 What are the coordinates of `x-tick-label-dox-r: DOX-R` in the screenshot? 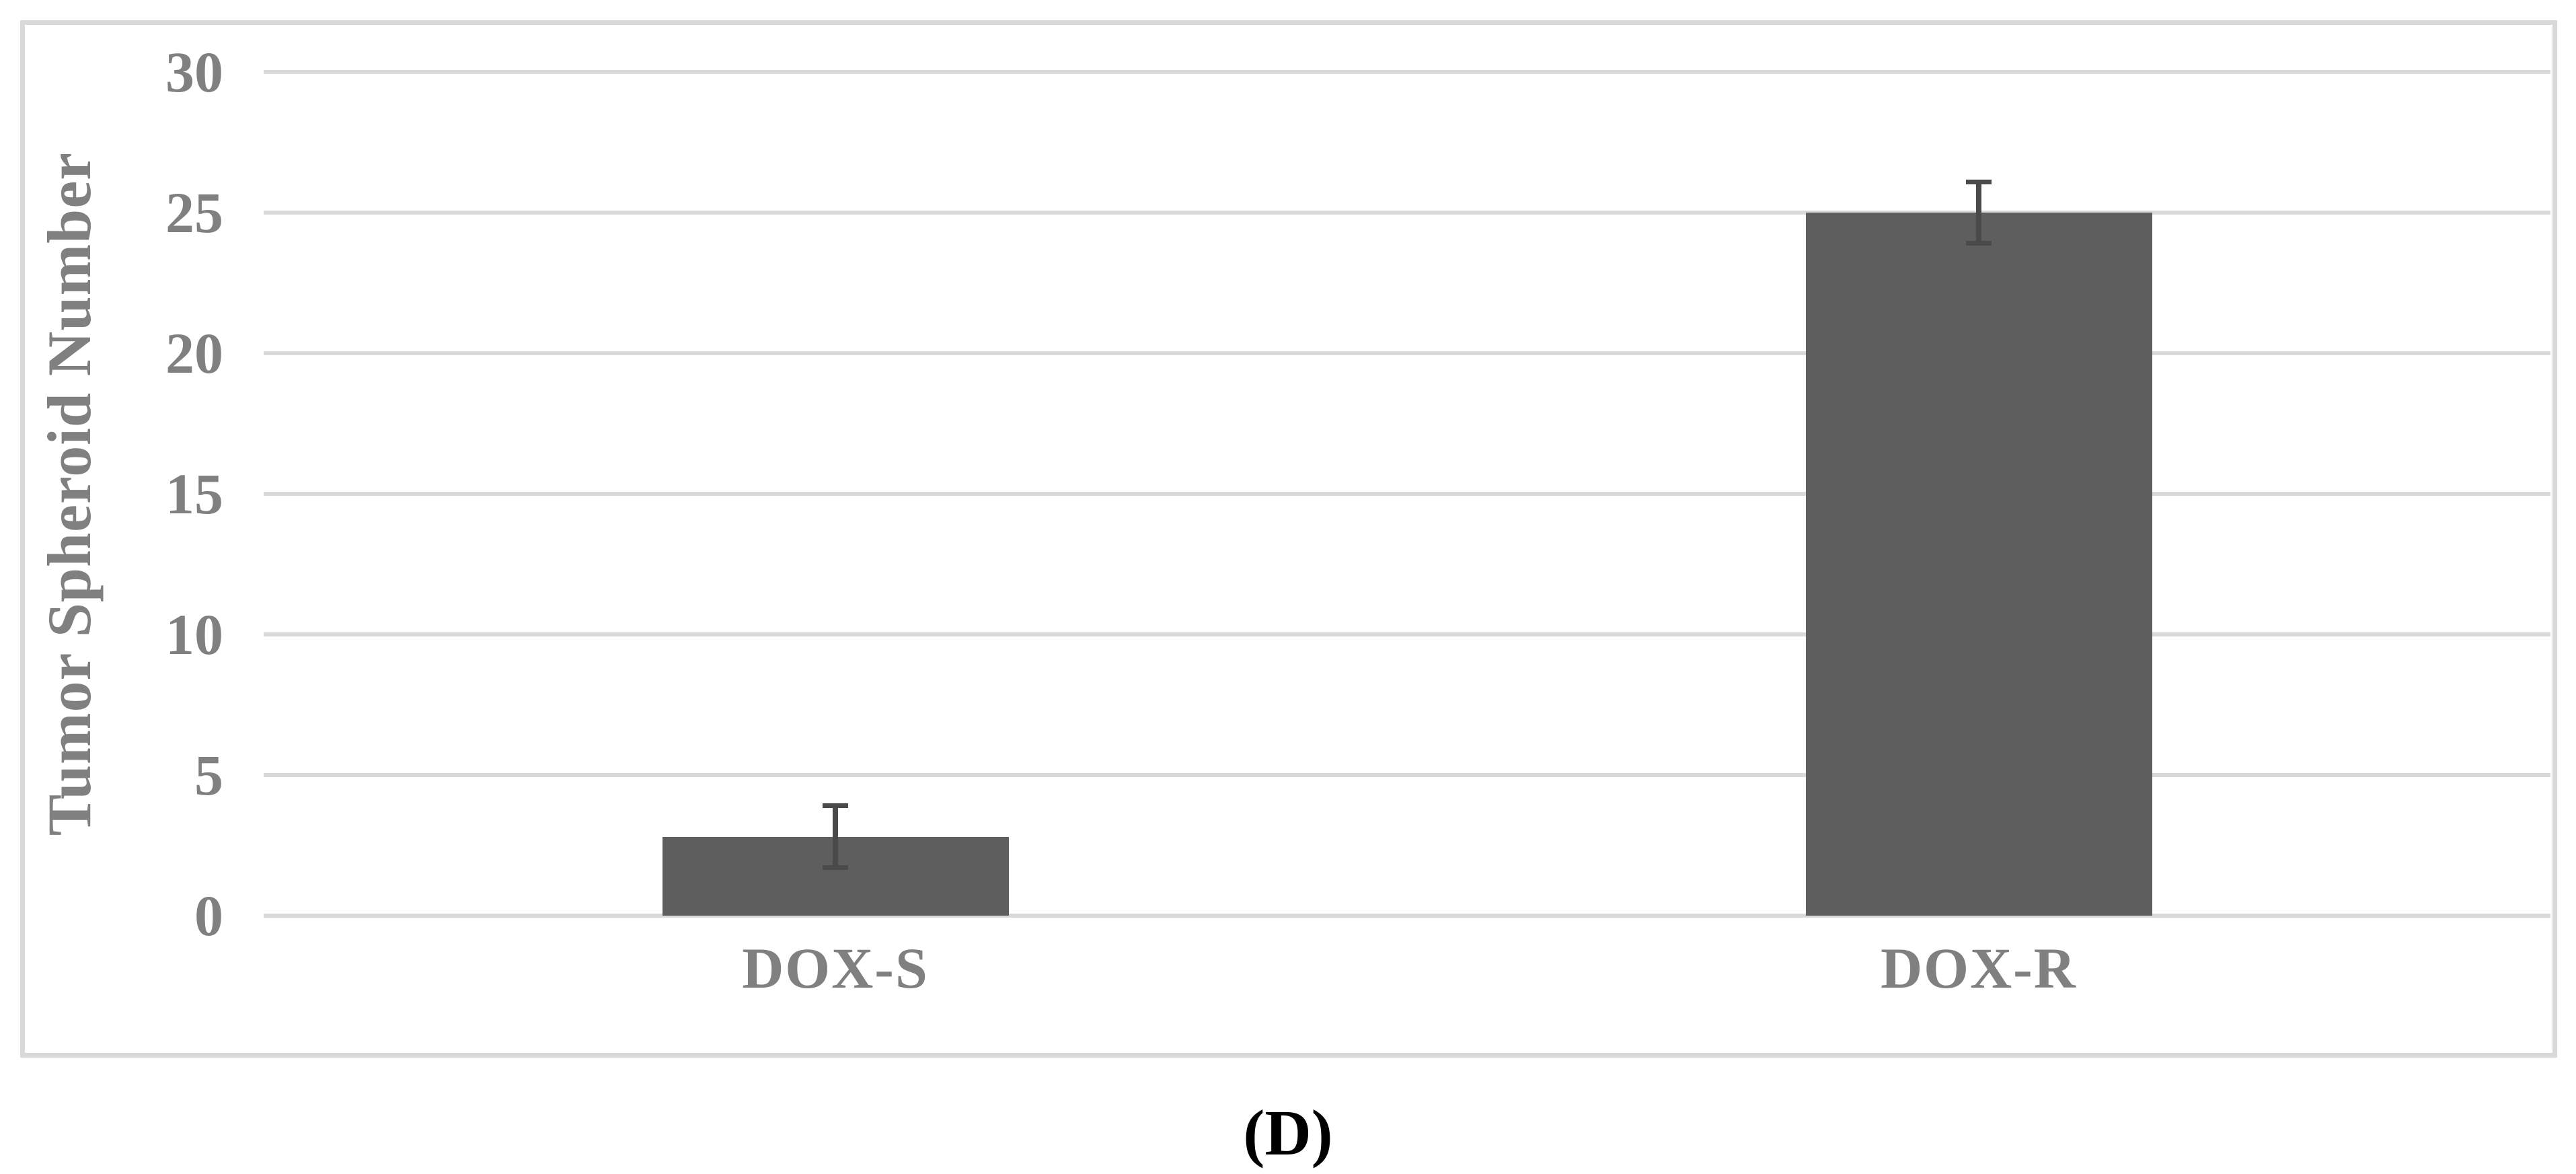 It's located at (1979, 968).